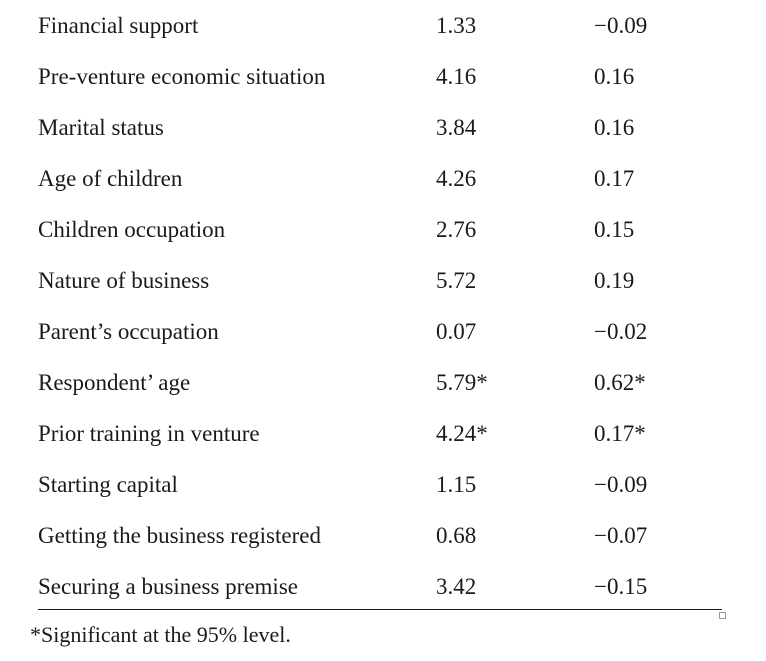 The image size is (766, 661). What do you see at coordinates (149, 433) in the screenshot?
I see `factor-label: Prior training in venture` at bounding box center [149, 433].